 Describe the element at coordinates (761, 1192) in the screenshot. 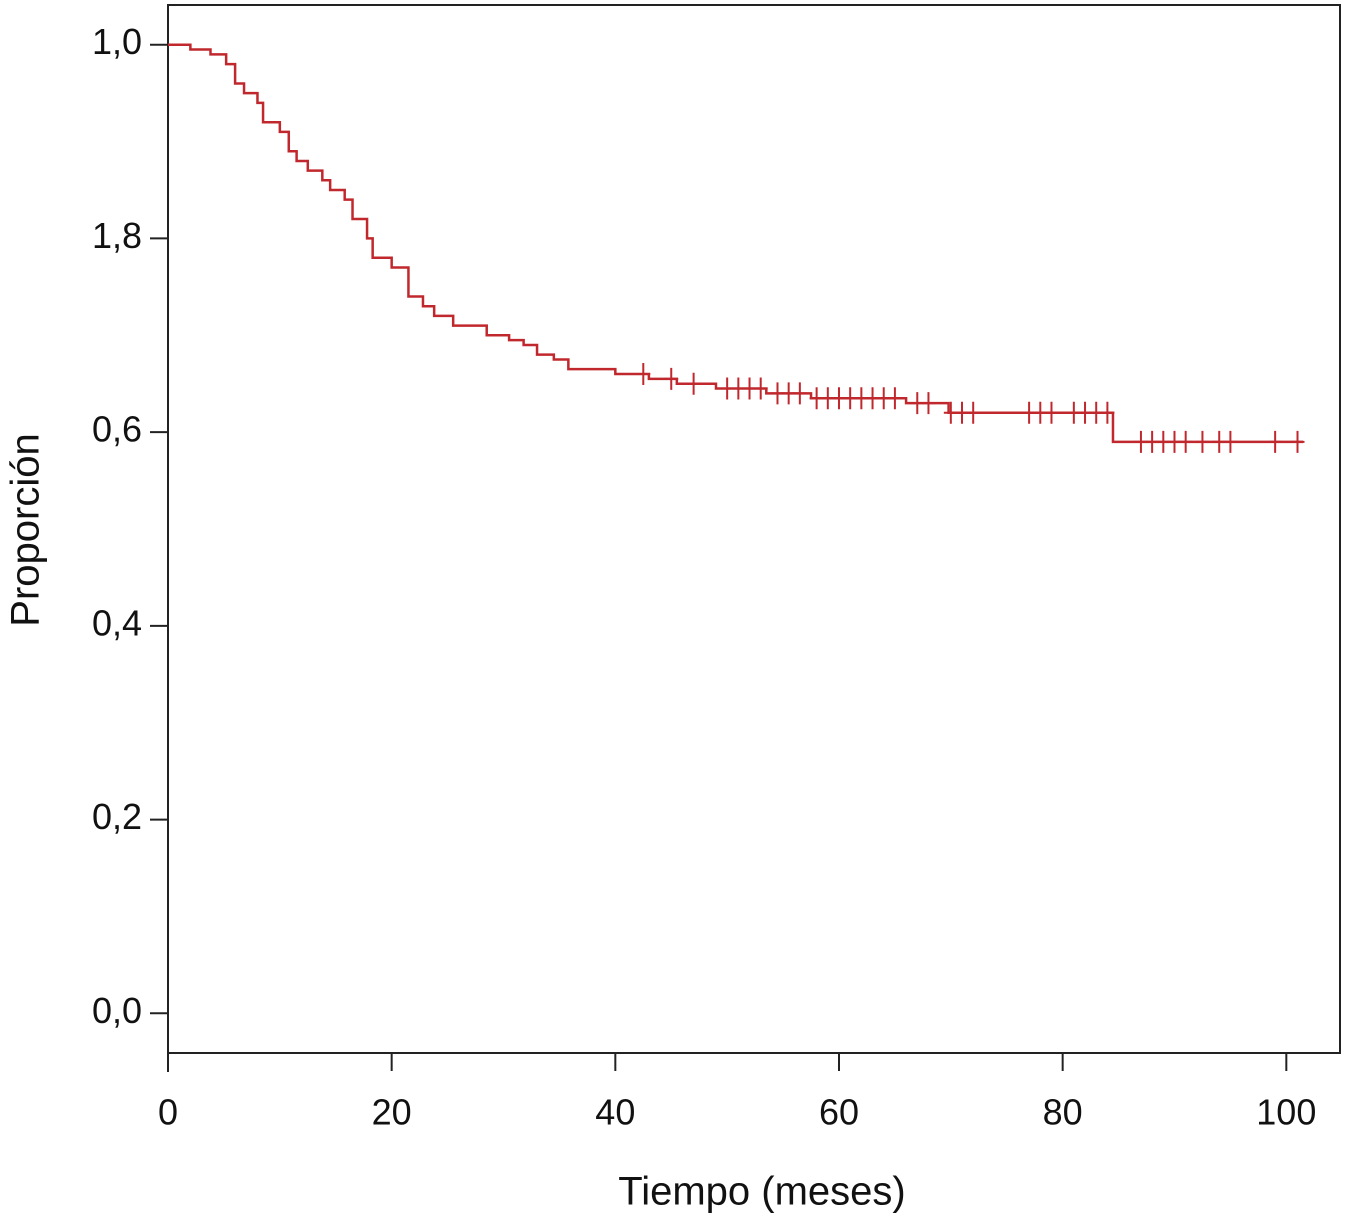

I see `x-axis-title: Tiempo (meses)` at that location.